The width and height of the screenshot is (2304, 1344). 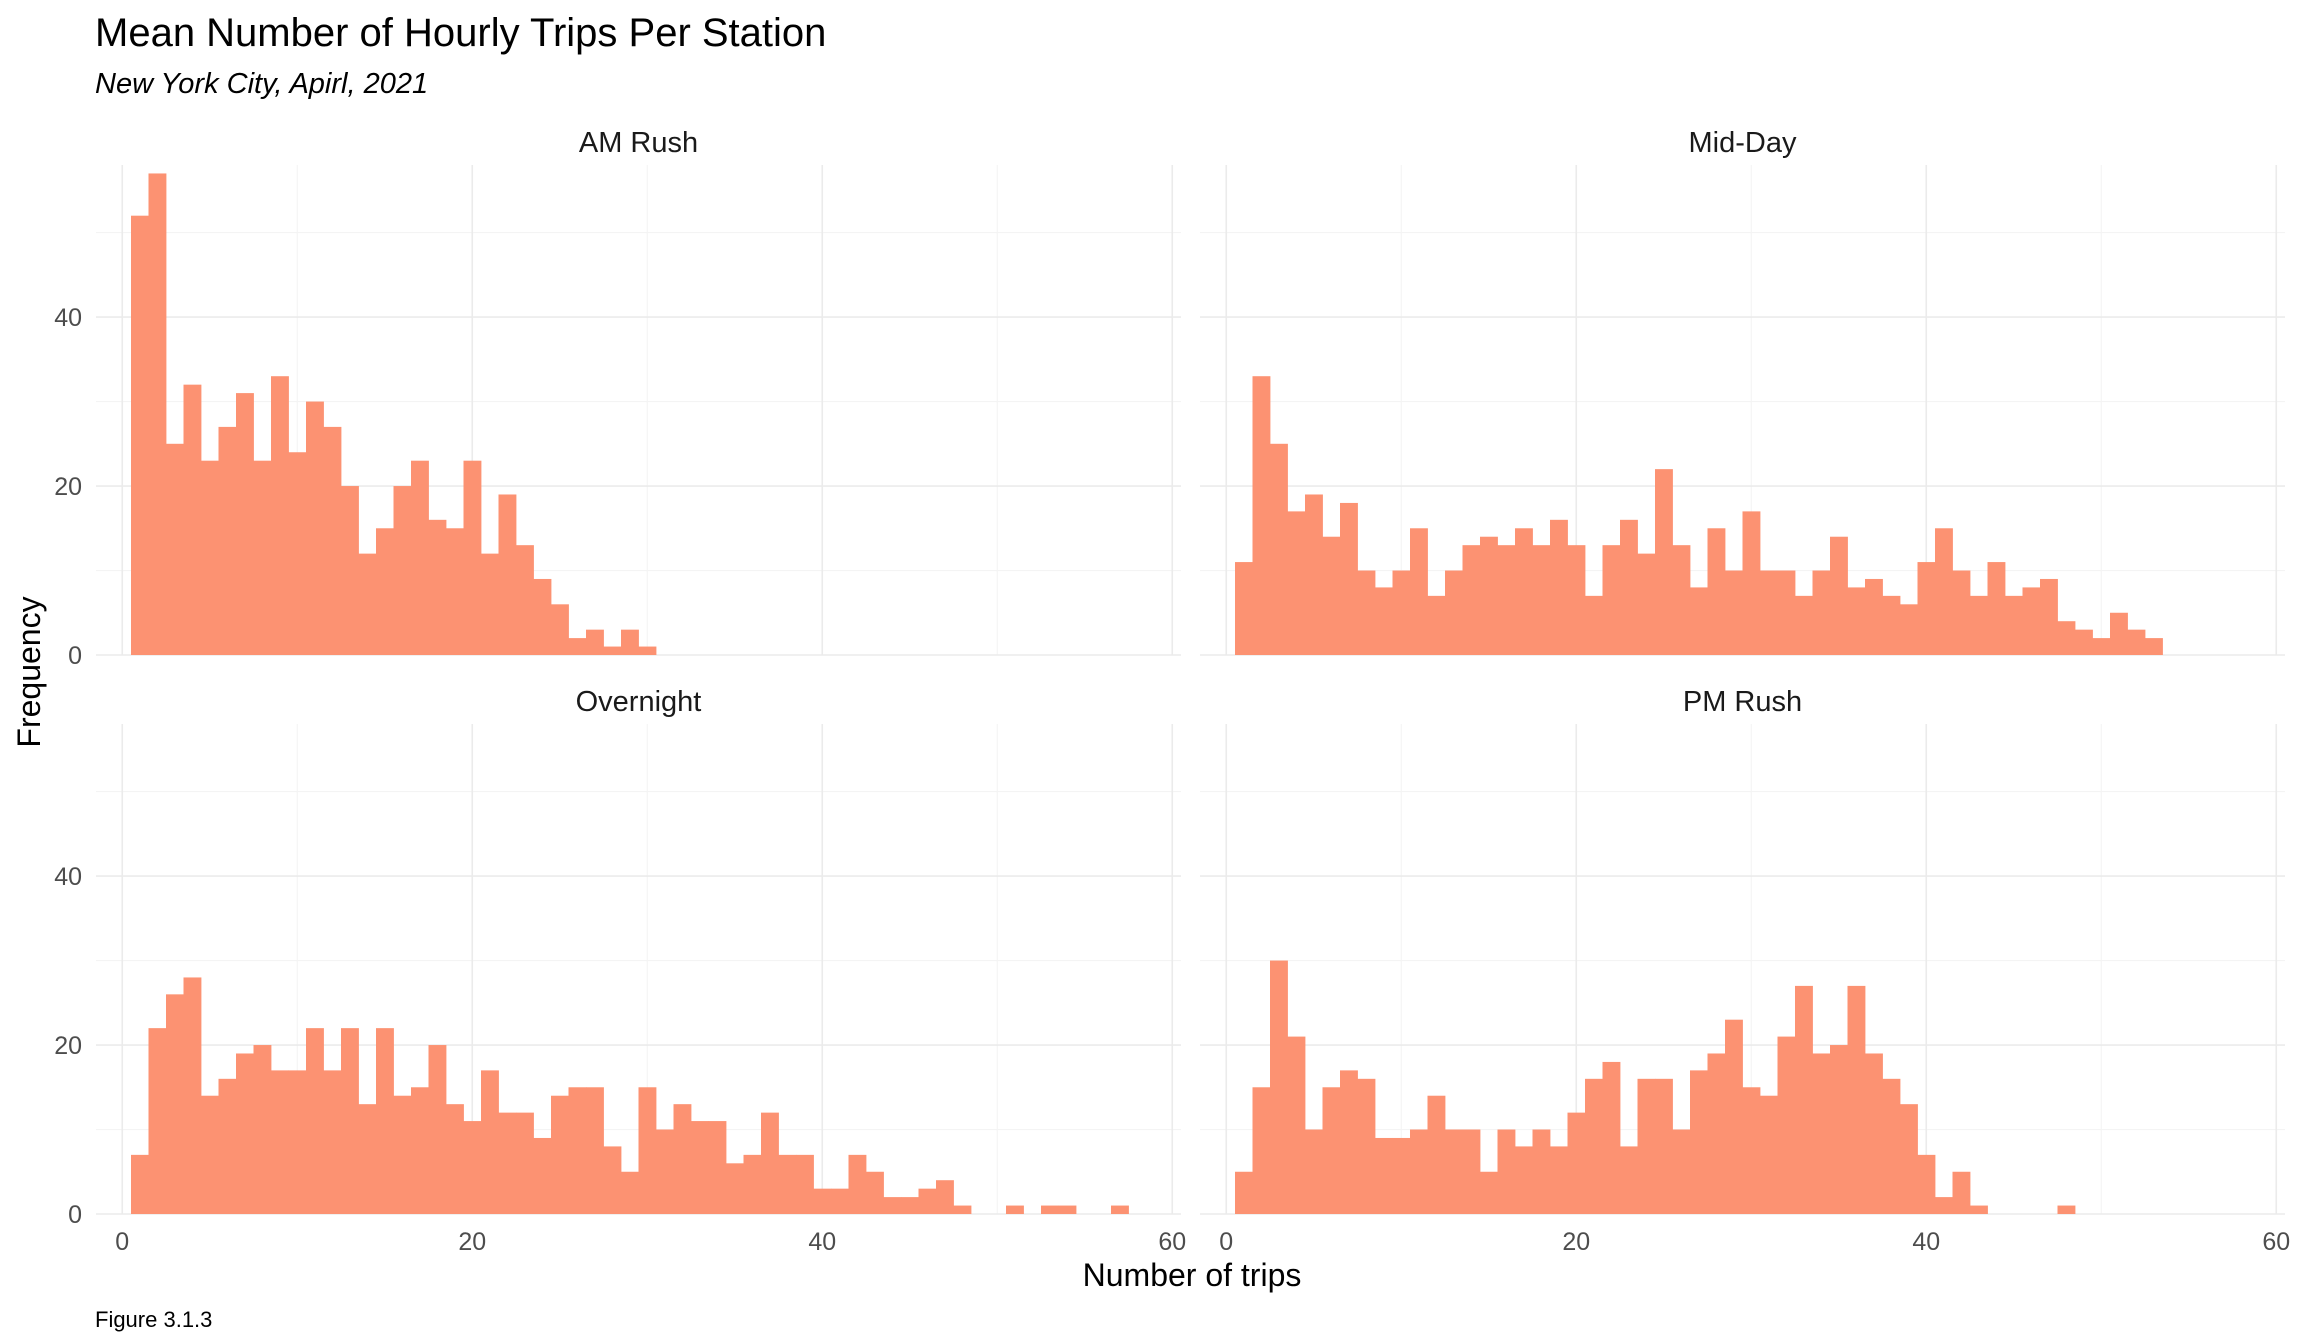 I want to click on y-tick-label: 20, so click(x=68, y=1046).